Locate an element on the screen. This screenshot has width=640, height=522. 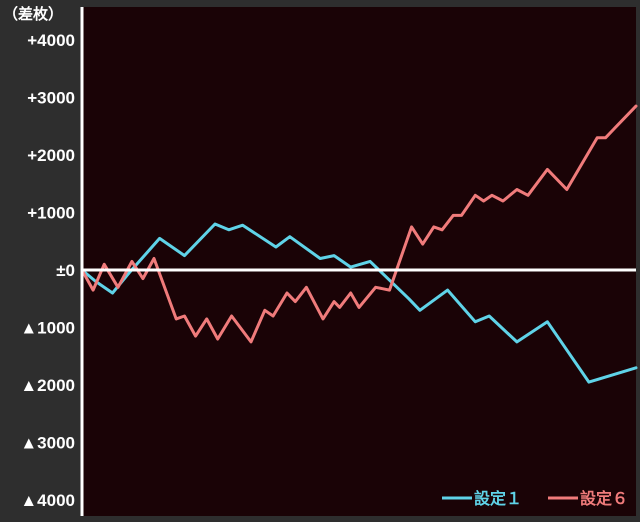
legend-label-1: 設定１ is located at coordinates (498, 498).